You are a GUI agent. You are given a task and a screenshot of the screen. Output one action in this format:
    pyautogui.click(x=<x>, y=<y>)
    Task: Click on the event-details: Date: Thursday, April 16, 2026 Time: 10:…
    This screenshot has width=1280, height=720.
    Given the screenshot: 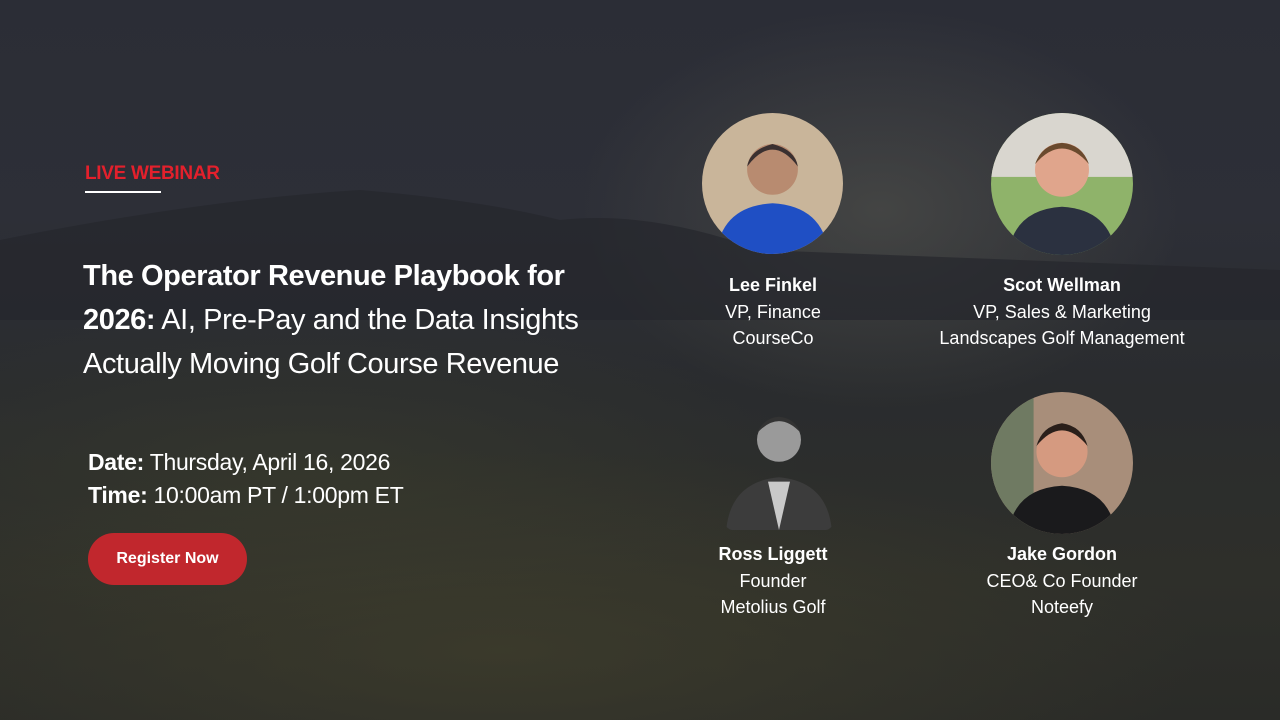 What is the action you would take?
    pyautogui.click(x=246, y=479)
    